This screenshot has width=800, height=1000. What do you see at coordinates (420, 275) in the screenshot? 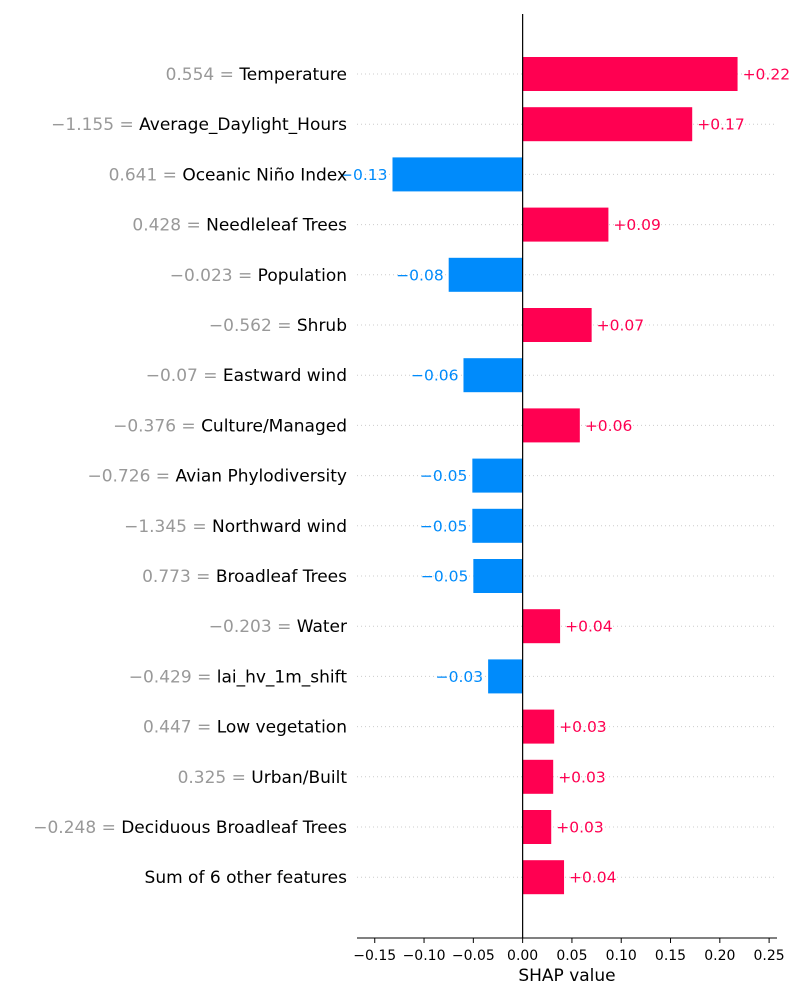
I see `bar-value-label: −0.08` at bounding box center [420, 275].